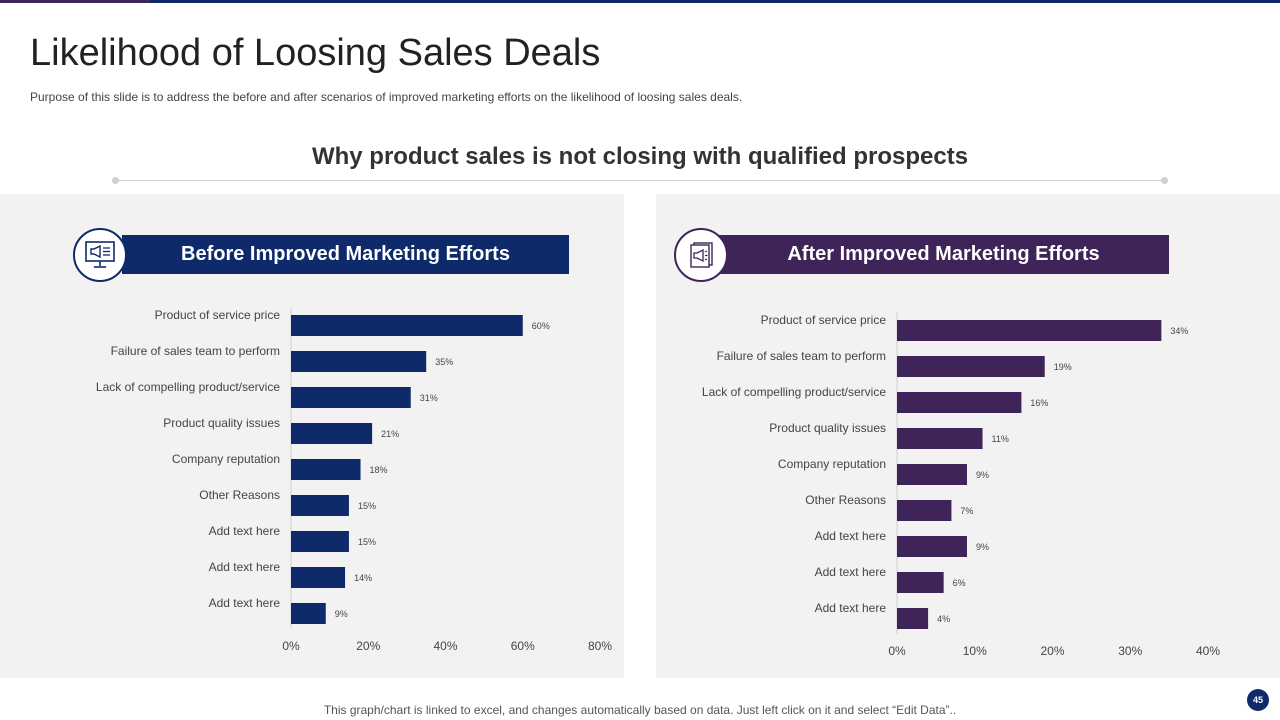 This screenshot has width=1280, height=720. Describe the element at coordinates (600, 646) in the screenshot. I see `before-tick-label: 80%` at that location.